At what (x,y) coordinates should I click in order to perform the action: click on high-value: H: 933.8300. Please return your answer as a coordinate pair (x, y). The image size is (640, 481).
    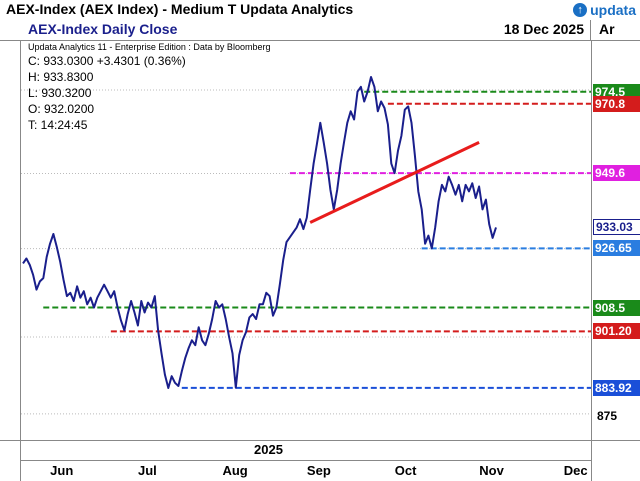
    Looking at the image, I should click on (61, 77).